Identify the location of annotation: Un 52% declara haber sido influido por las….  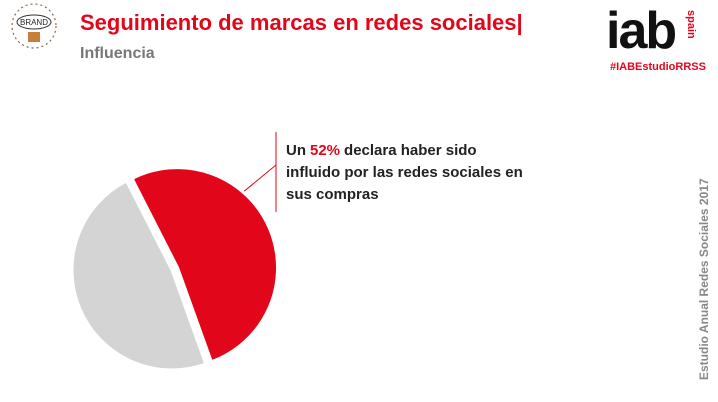
(406, 173).